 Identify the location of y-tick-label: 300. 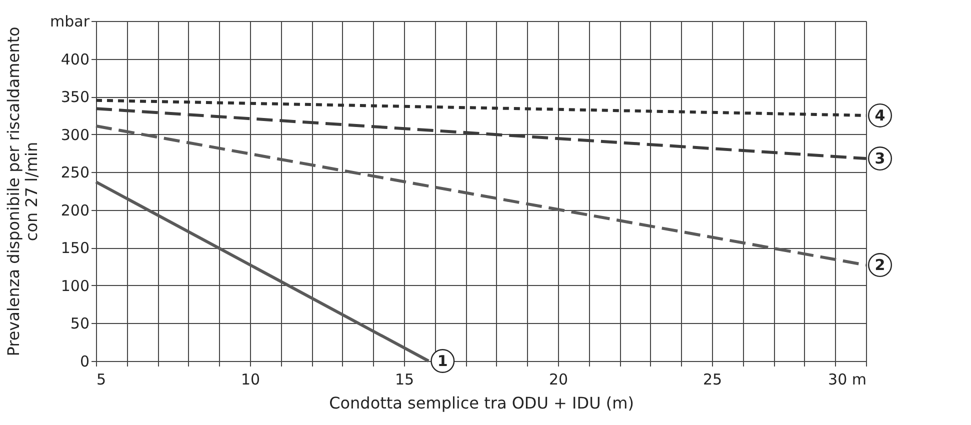
(75, 135).